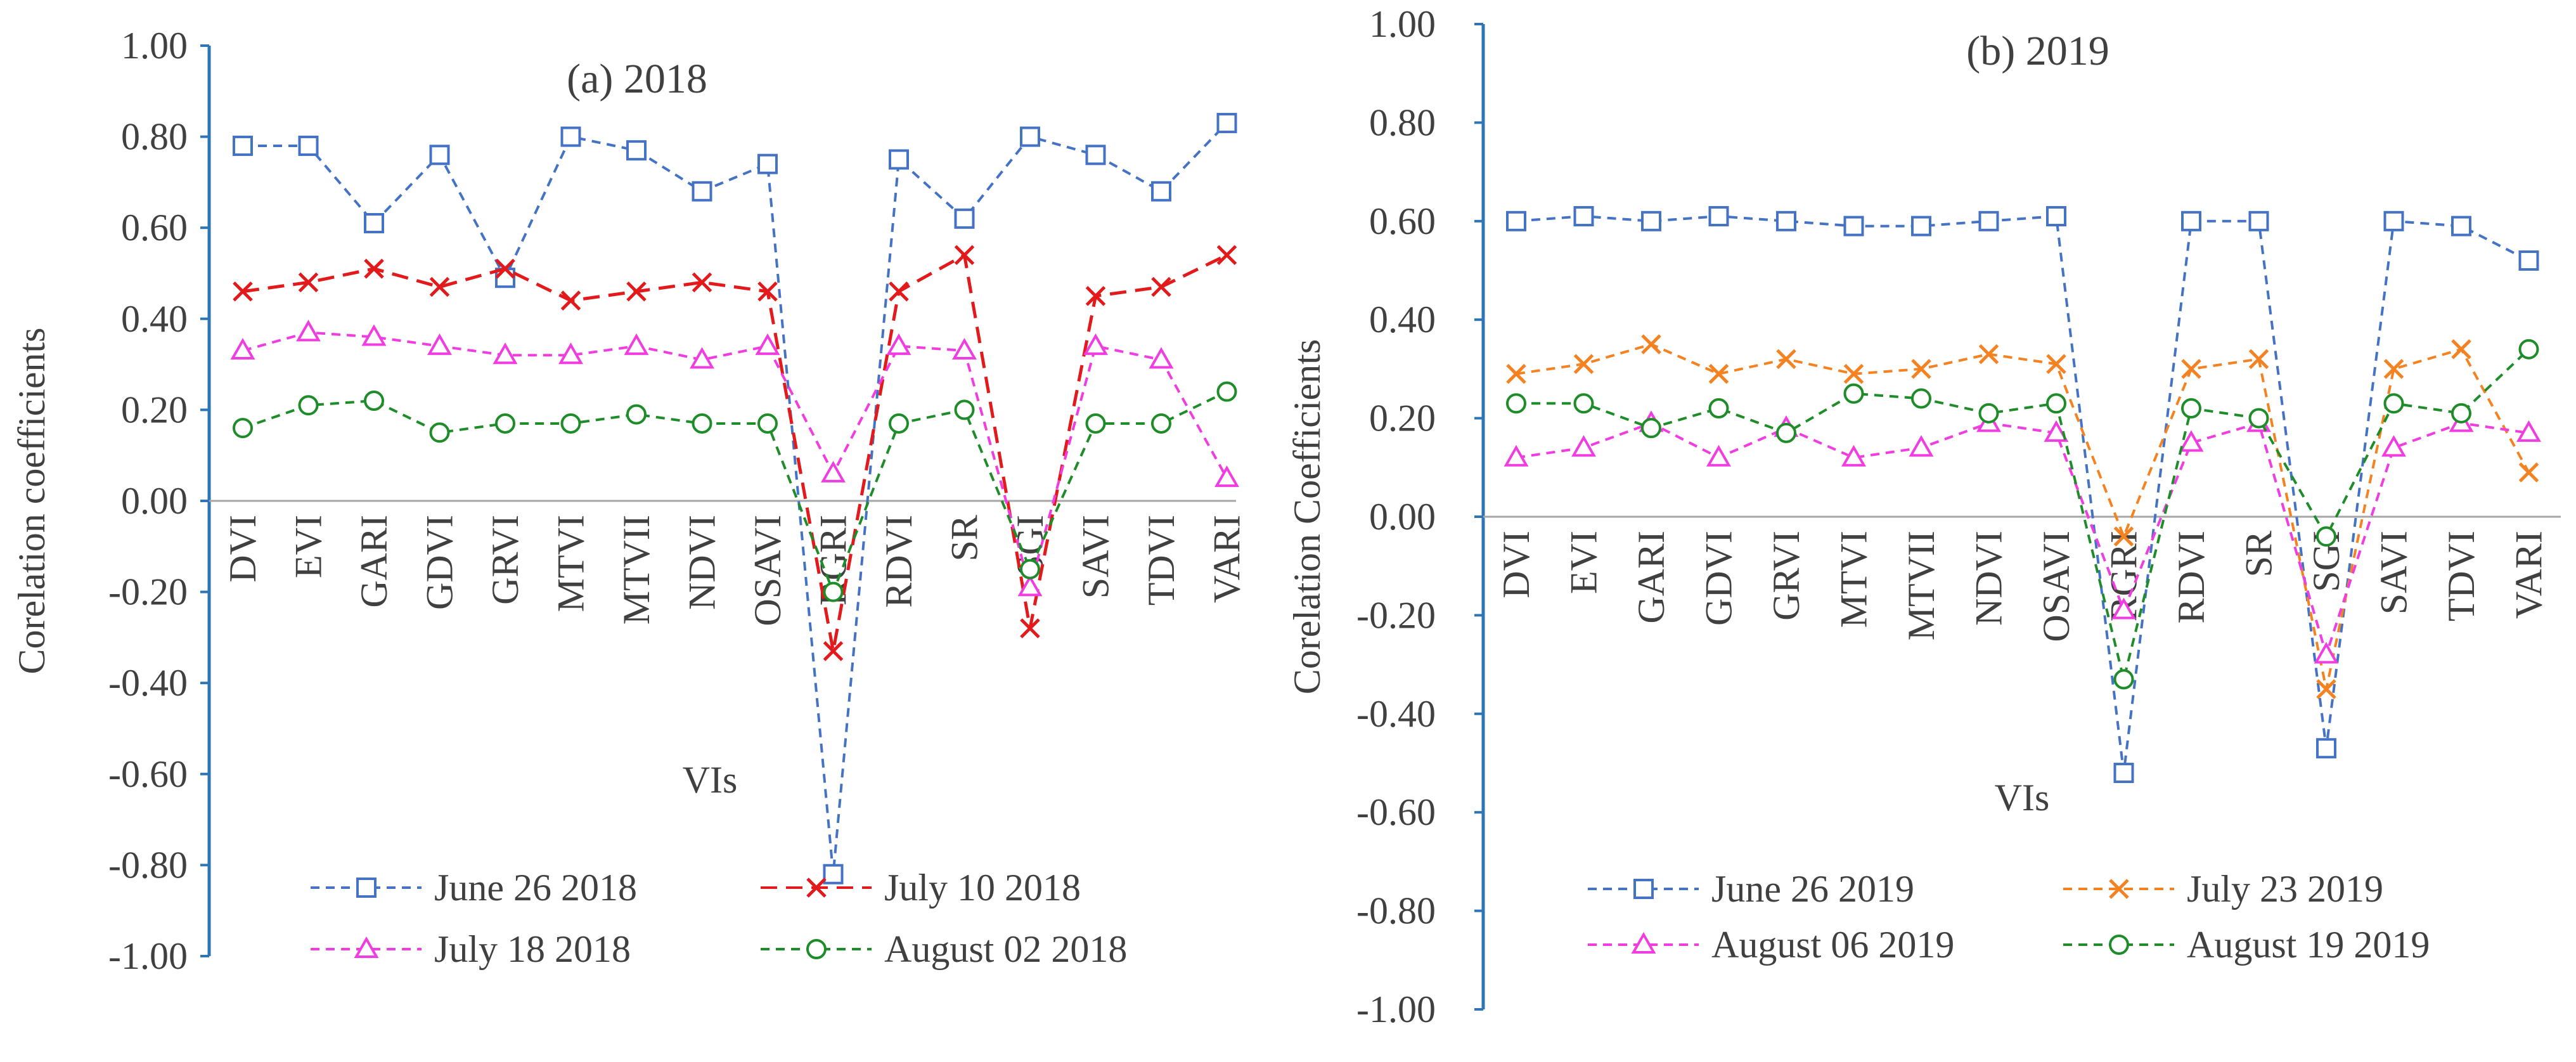 This screenshot has width=2576, height=1062. Describe the element at coordinates (1402, 517) in the screenshot. I see `y-tick-label: 0.00` at that location.